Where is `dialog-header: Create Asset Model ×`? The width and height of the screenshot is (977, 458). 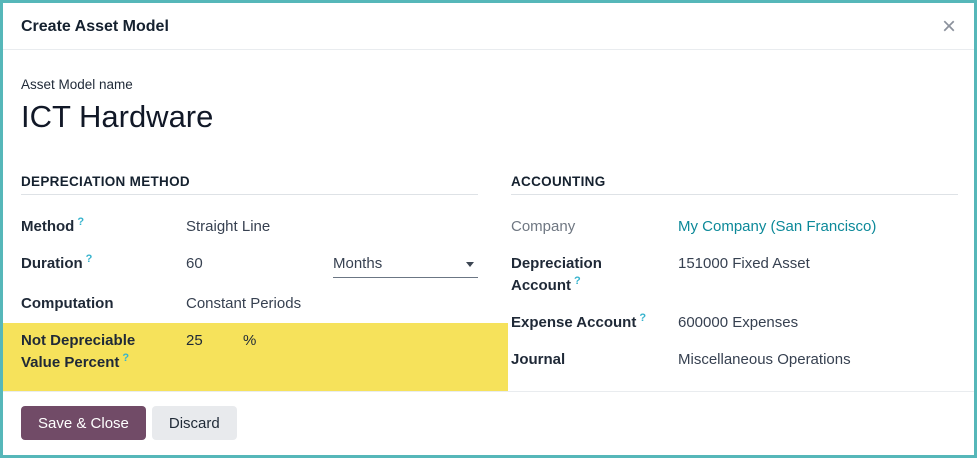 dialog-header: Create Asset Model × is located at coordinates (488, 26).